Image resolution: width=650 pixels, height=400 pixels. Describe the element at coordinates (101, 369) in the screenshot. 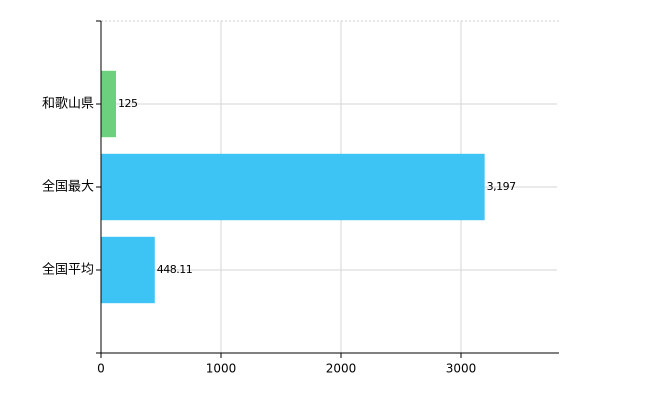

I see `x-tick-label: 0` at that location.